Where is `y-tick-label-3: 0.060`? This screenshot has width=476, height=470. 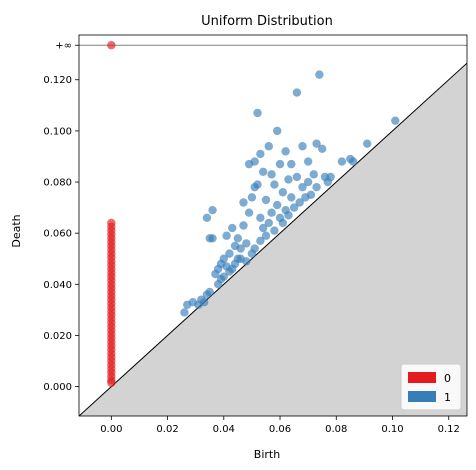 y-tick-label-3: 0.060 is located at coordinates (57, 234).